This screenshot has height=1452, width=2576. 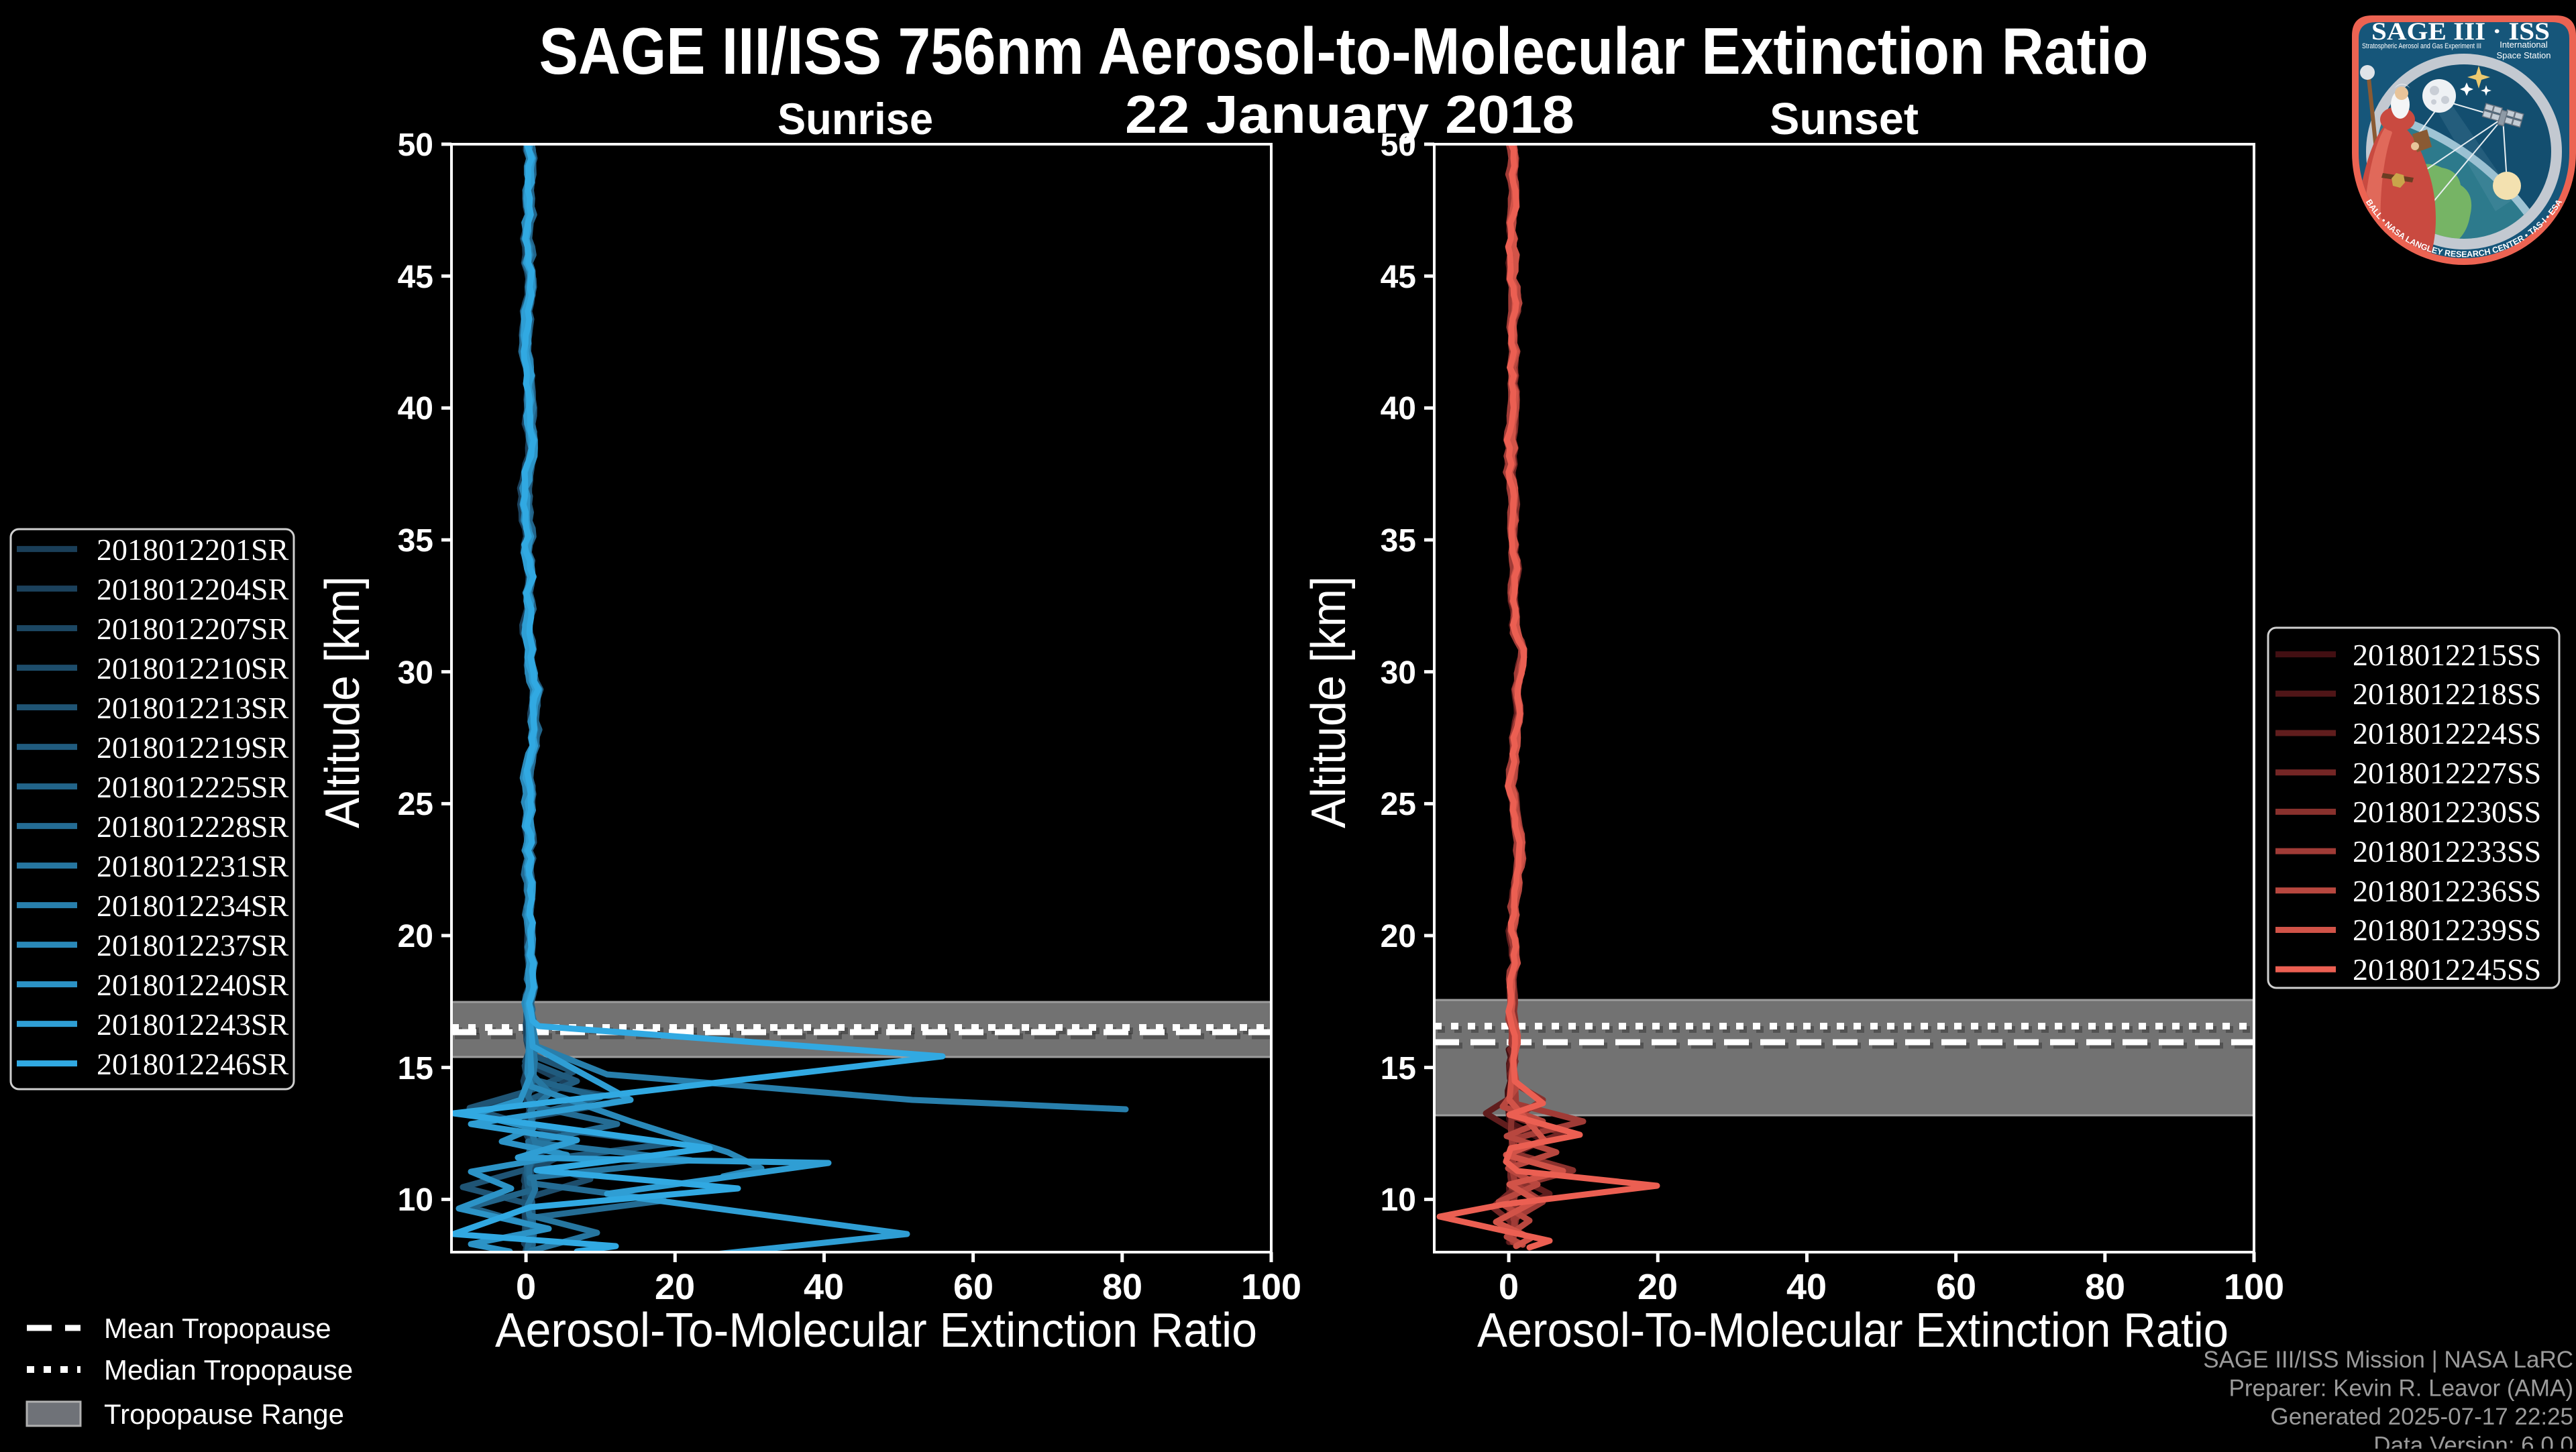 What do you see at coordinates (193, 550) in the screenshot?
I see `svg-text: 2018012201SR` at bounding box center [193, 550].